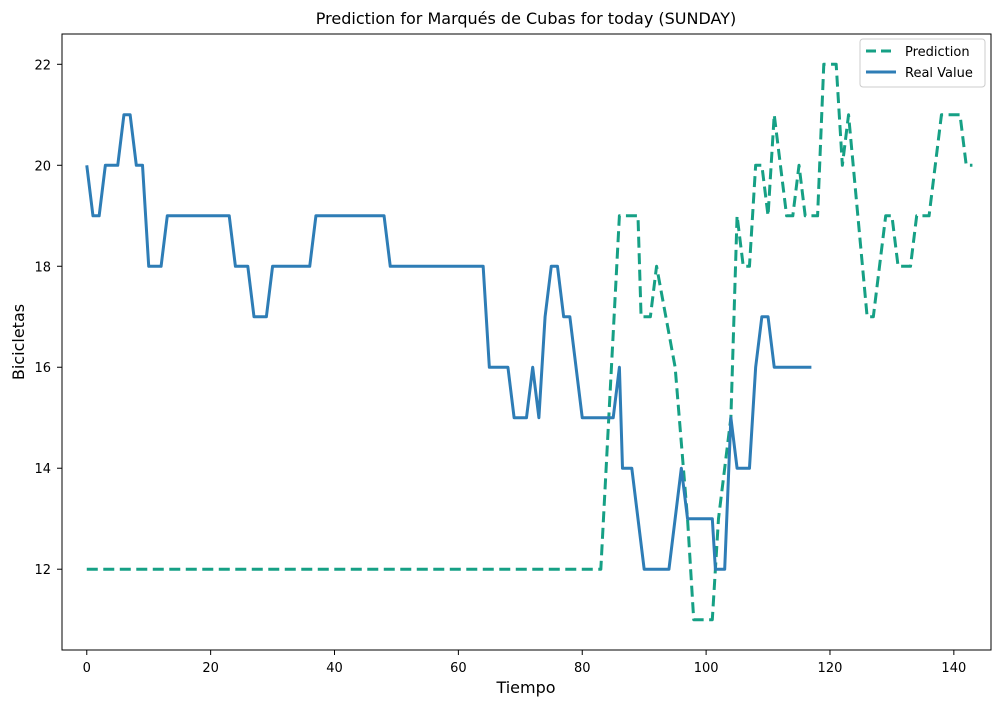  I want to click on x-tick-label: 0, so click(87, 668).